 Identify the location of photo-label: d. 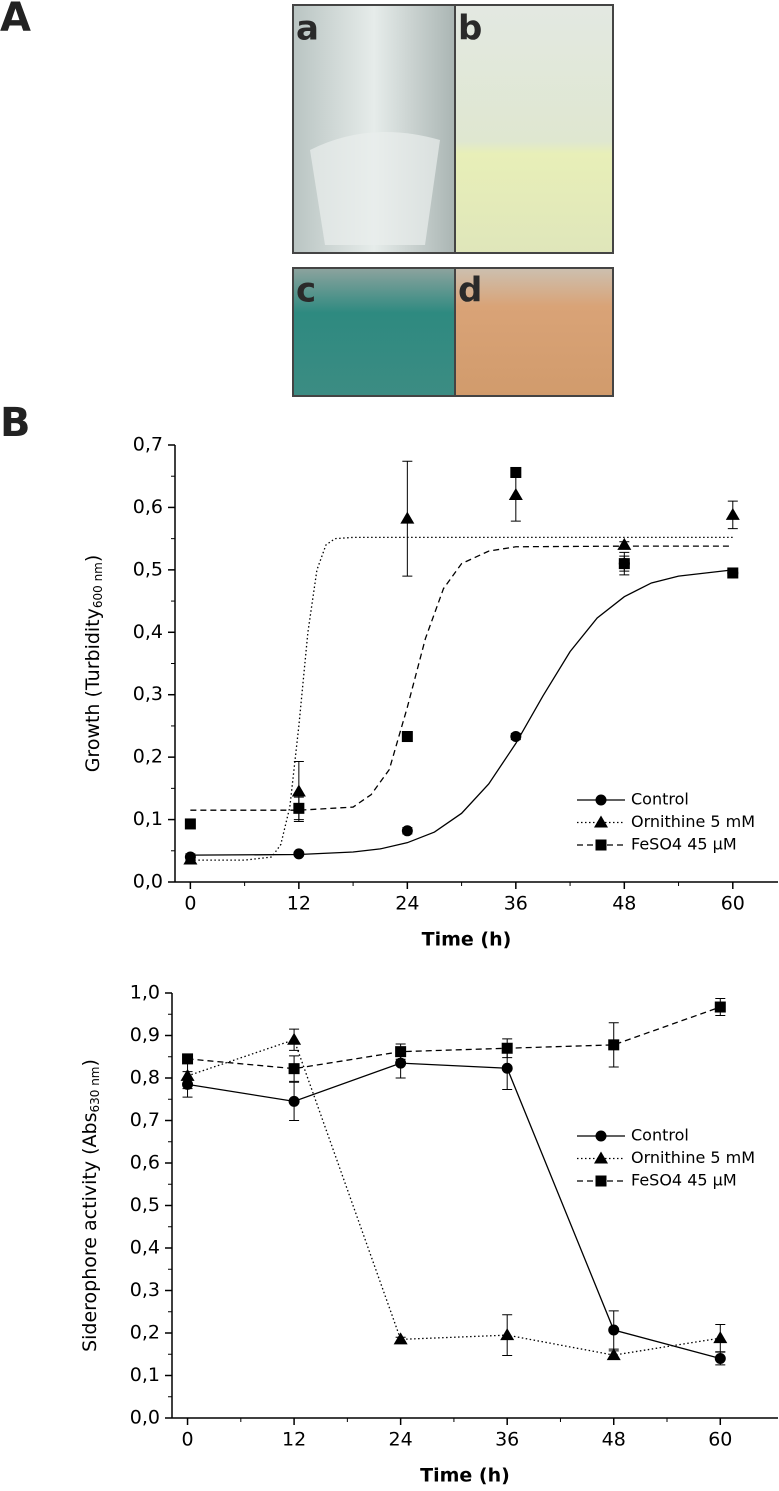
(470, 291).